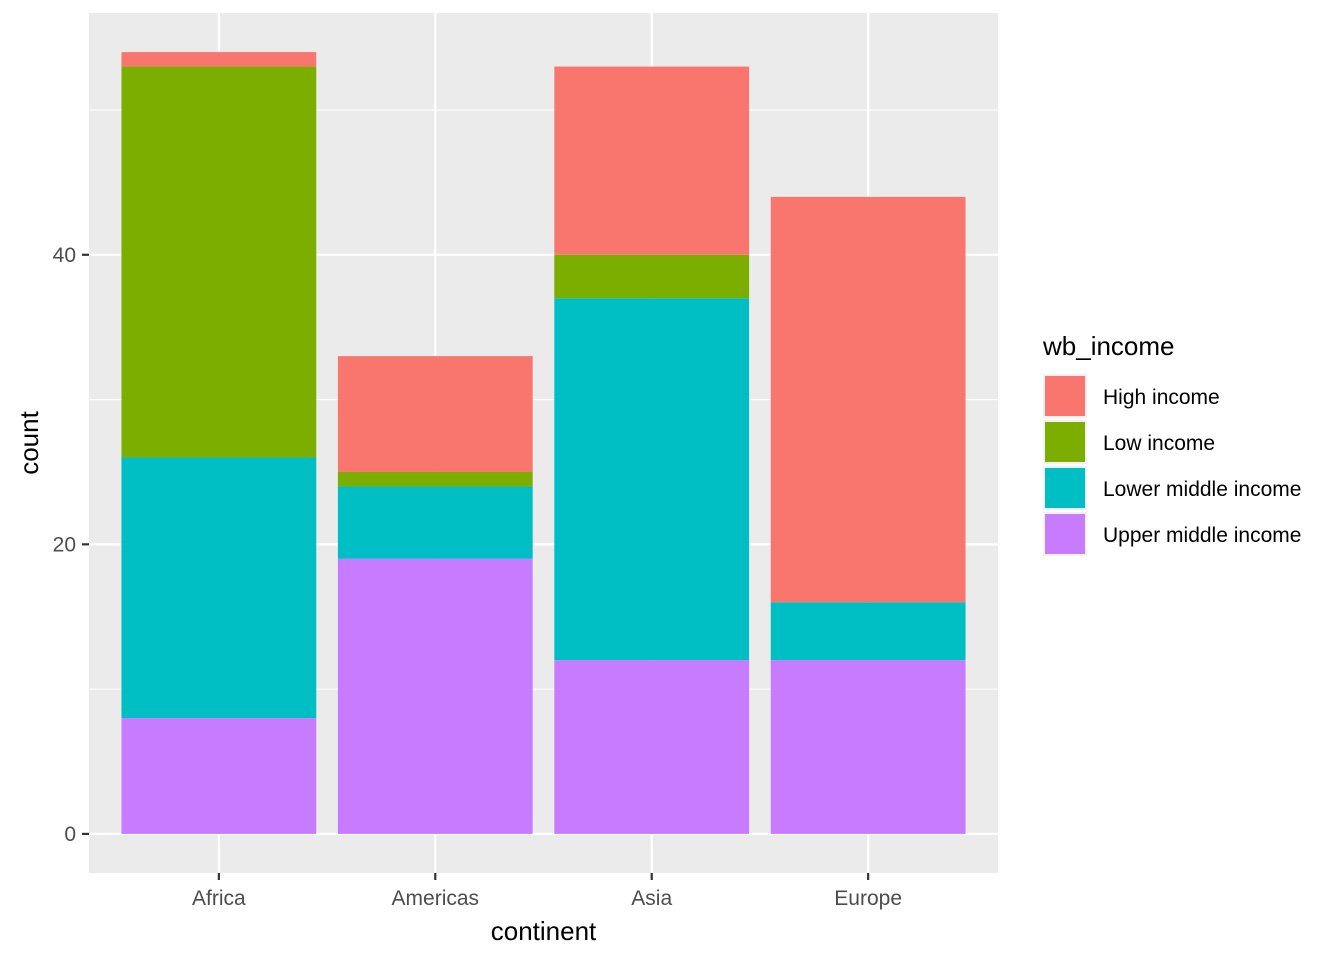  Describe the element at coordinates (1159, 443) in the screenshot. I see `legend-label: Low income` at that location.